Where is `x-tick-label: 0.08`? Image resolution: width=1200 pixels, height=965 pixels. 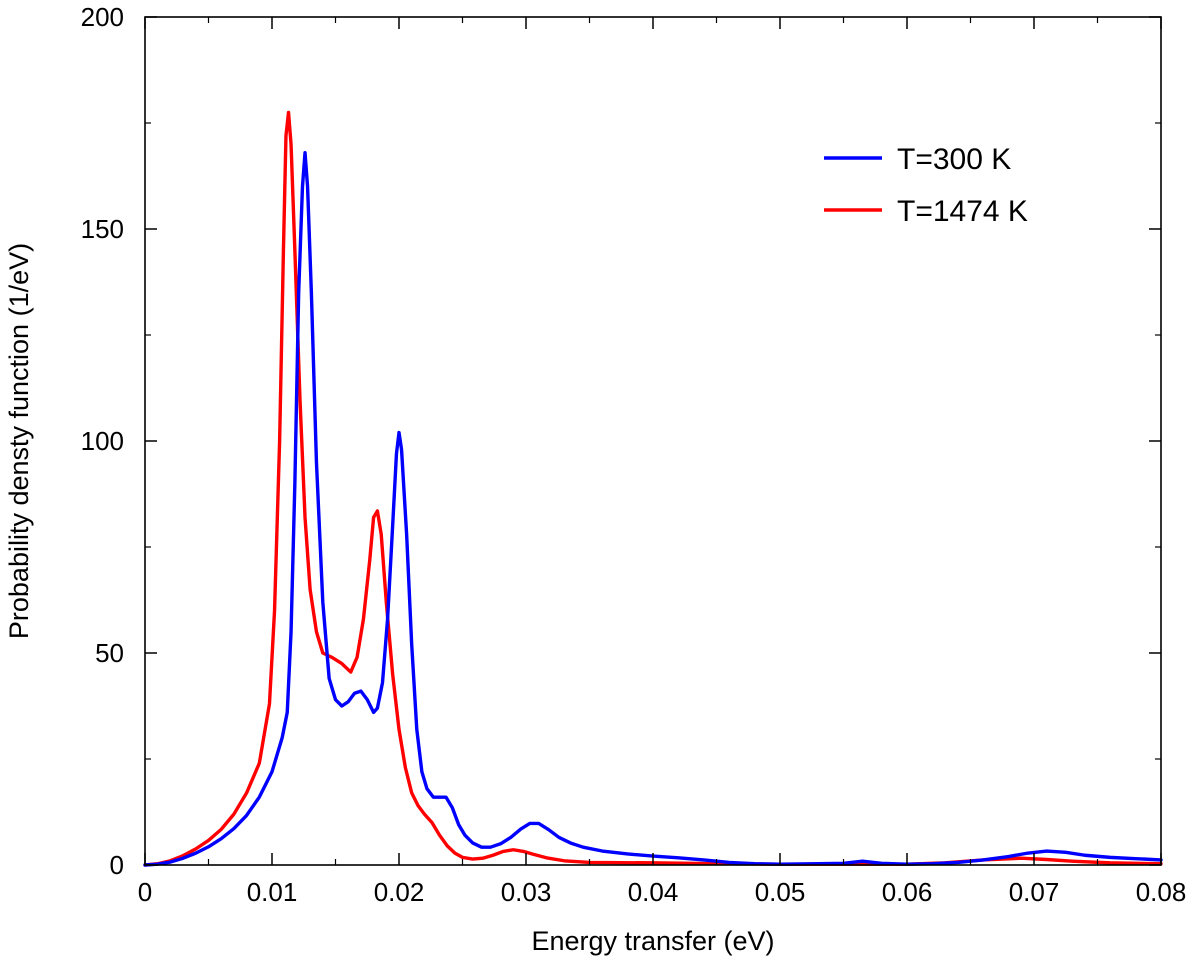
x-tick-label: 0.08 is located at coordinates (1161, 892).